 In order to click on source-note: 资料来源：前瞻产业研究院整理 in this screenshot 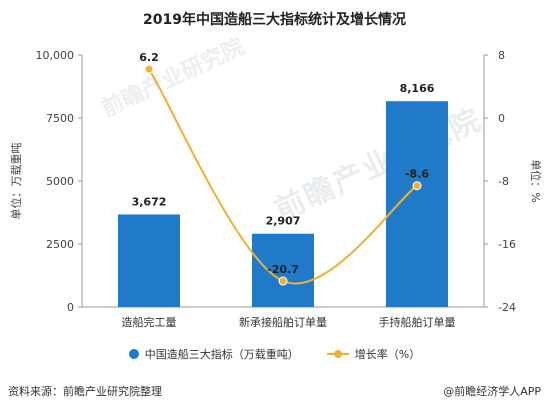, I will do `click(85, 391)`.